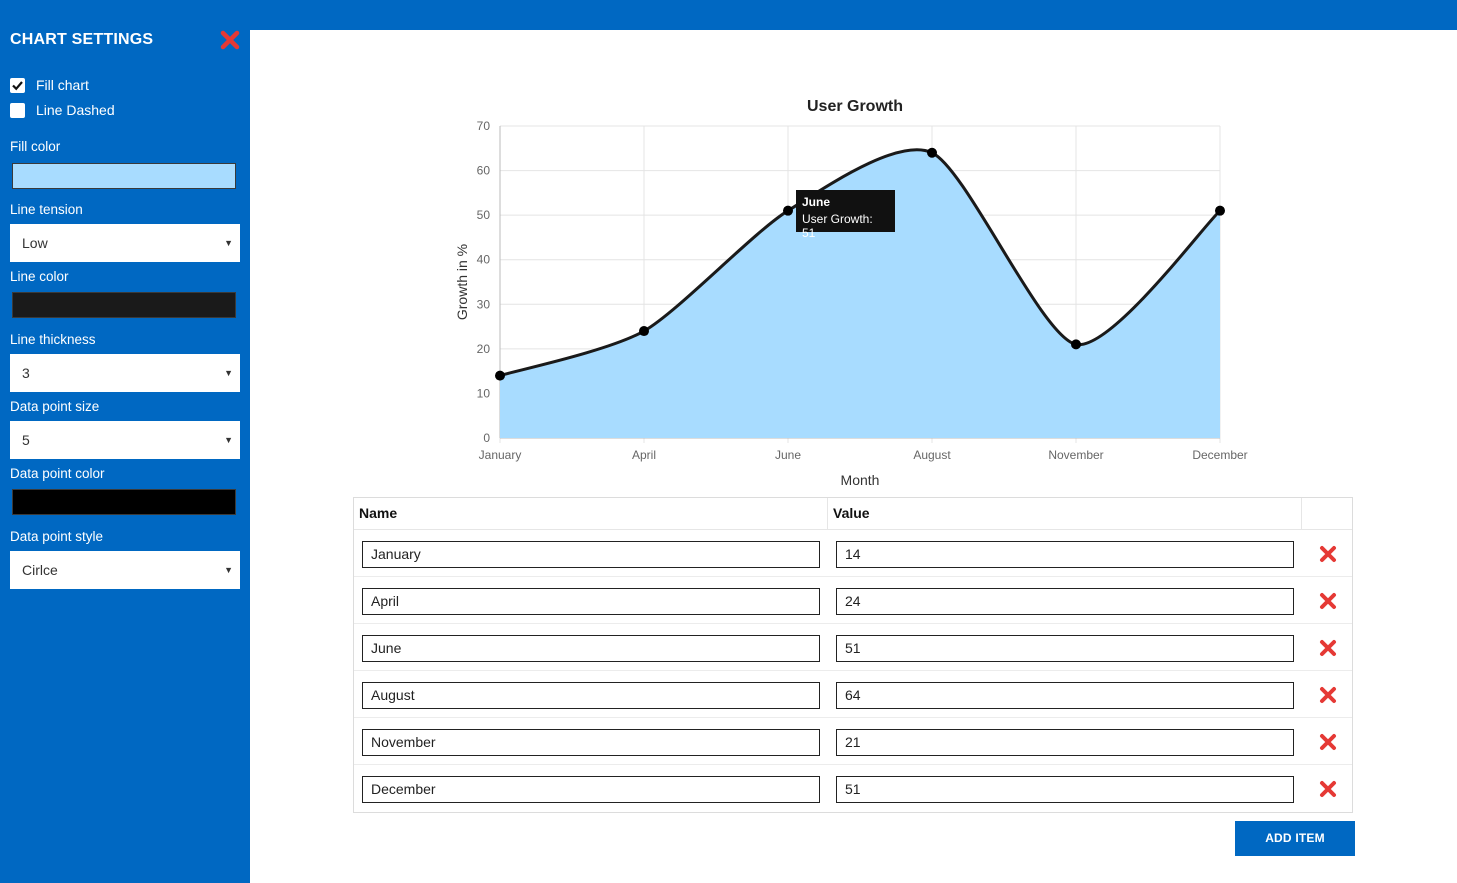 This screenshot has width=1457, height=883. What do you see at coordinates (53, 339) in the screenshot?
I see `line-thickness-label: Line thickness` at bounding box center [53, 339].